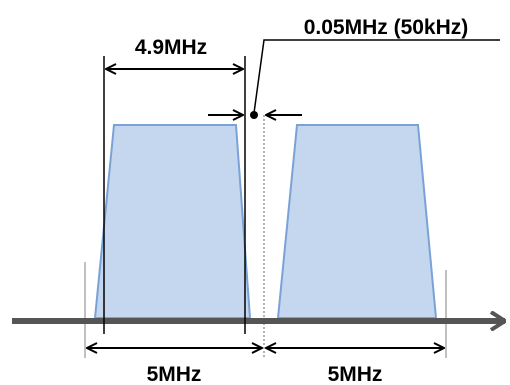 This screenshot has width=510, height=385. I want to click on channel-left-label: 5MHz, so click(174, 374).